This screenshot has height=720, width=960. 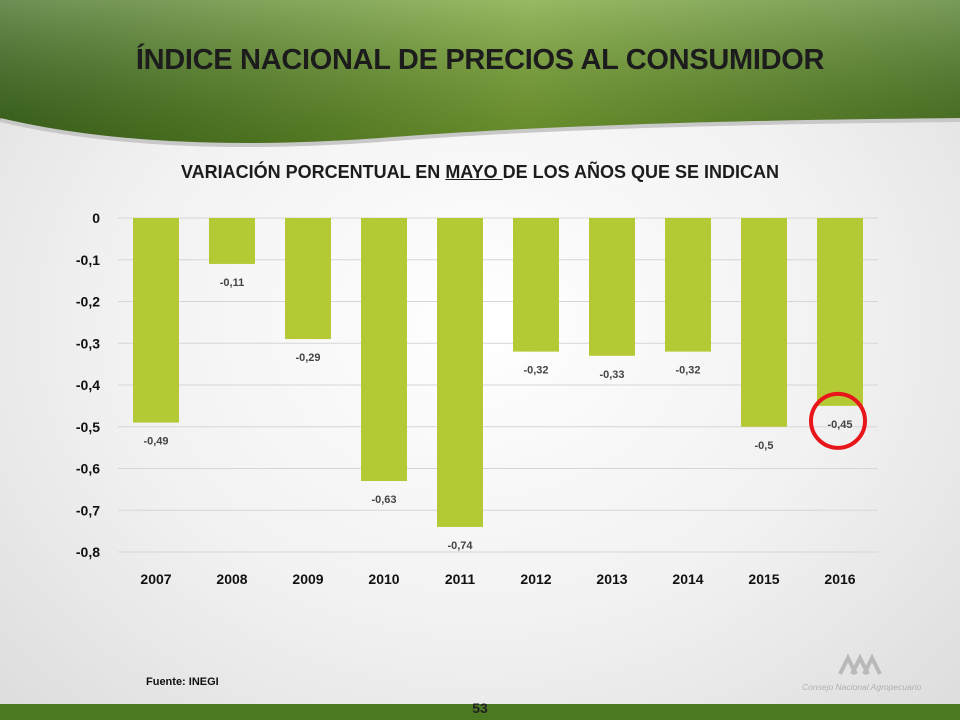 What do you see at coordinates (307, 579) in the screenshot?
I see `x-tick-label: 2009` at bounding box center [307, 579].